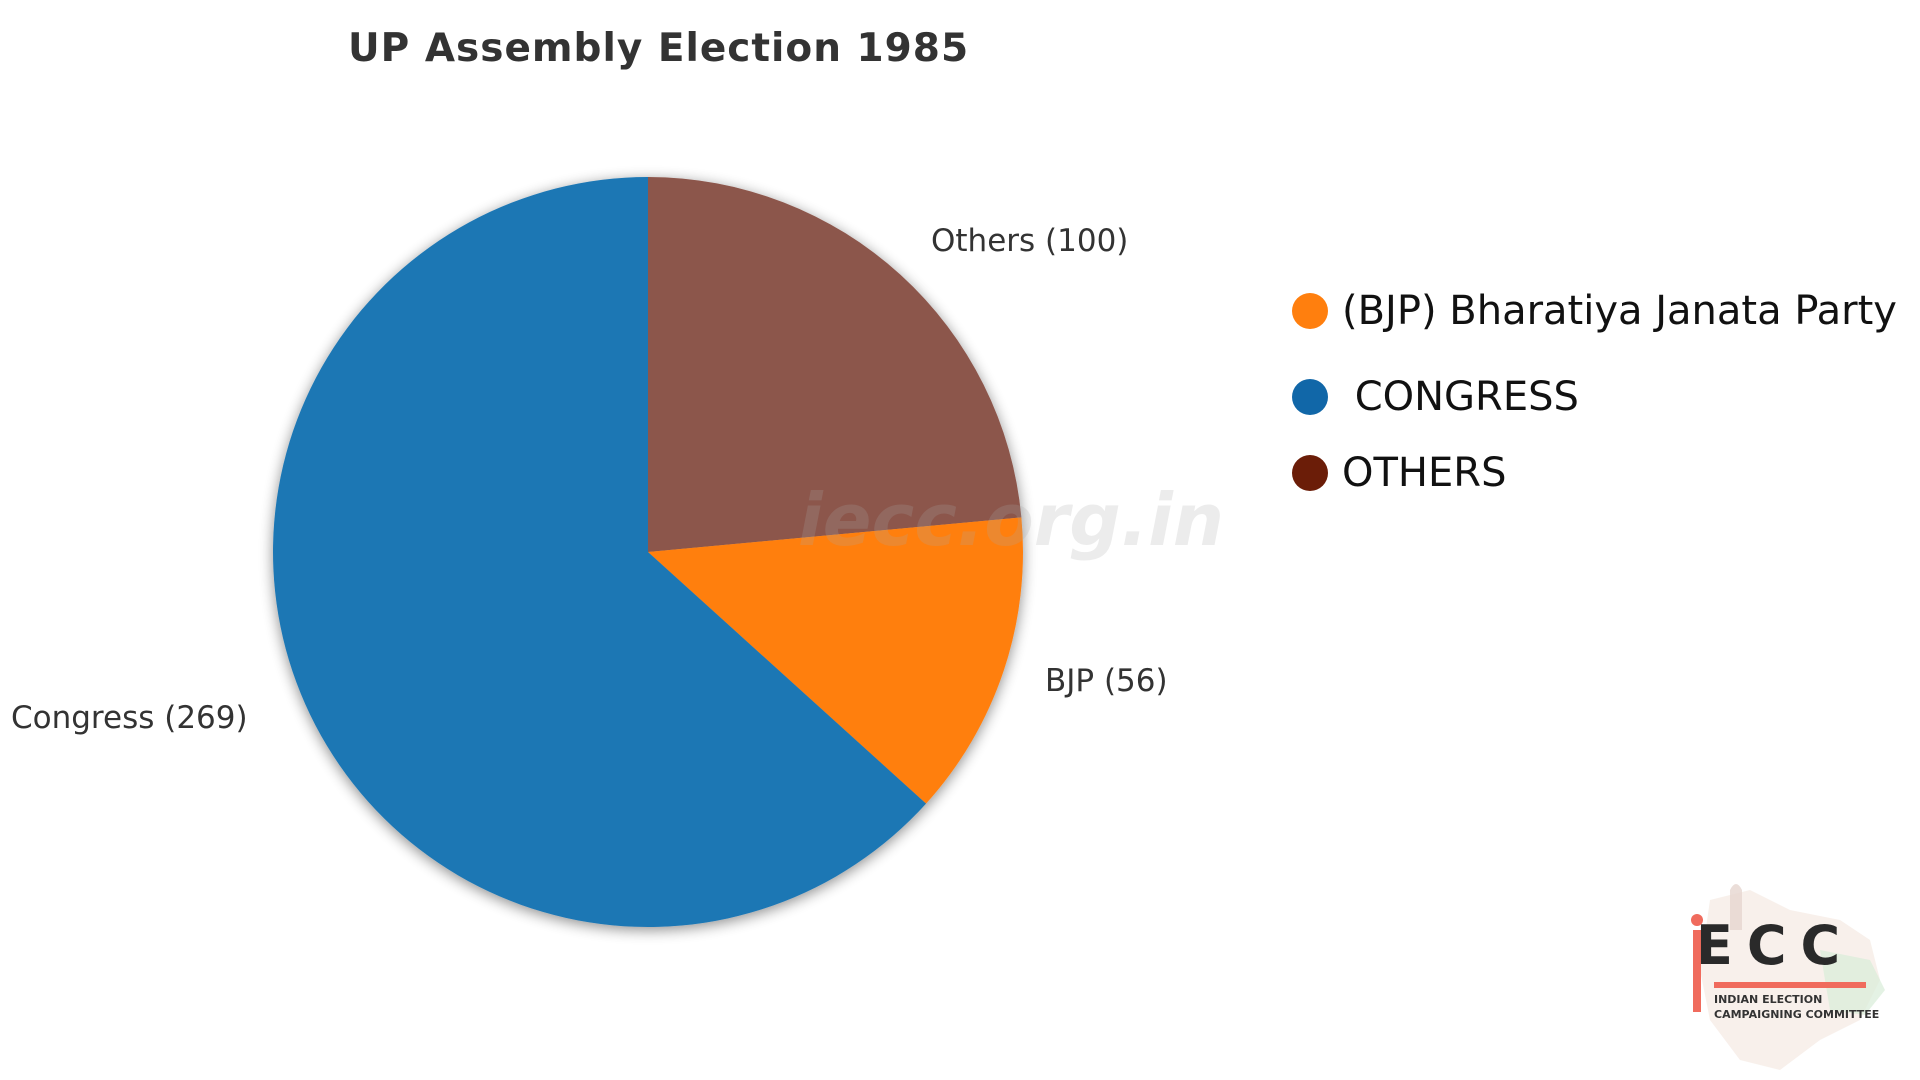  What do you see at coordinates (659, 48) in the screenshot?
I see `chart-title: UP Assembly Election 1985` at bounding box center [659, 48].